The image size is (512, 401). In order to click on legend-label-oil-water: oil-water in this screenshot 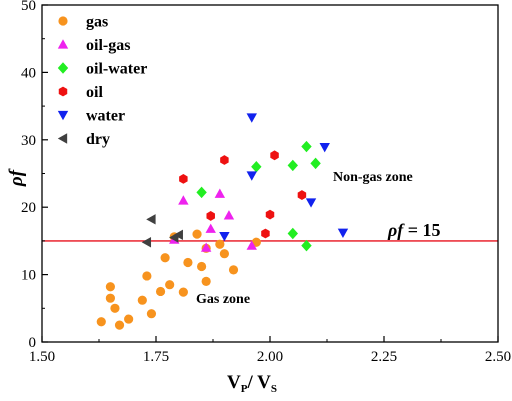, I will do `click(116, 69)`.